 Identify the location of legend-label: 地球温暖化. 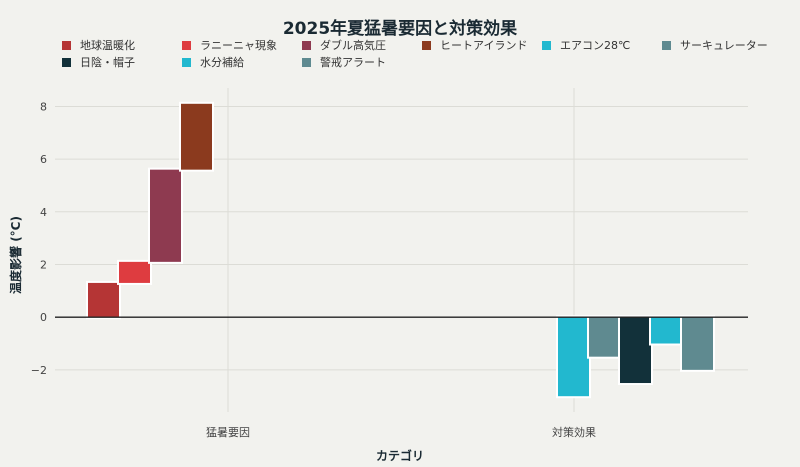
(107, 45).